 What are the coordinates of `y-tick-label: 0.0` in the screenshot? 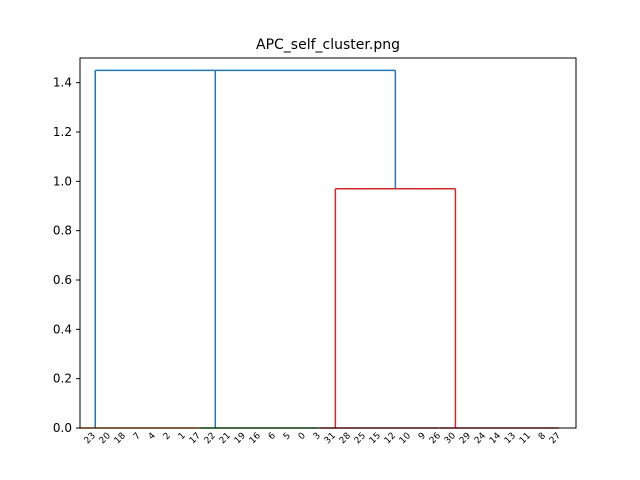 It's located at (62, 428).